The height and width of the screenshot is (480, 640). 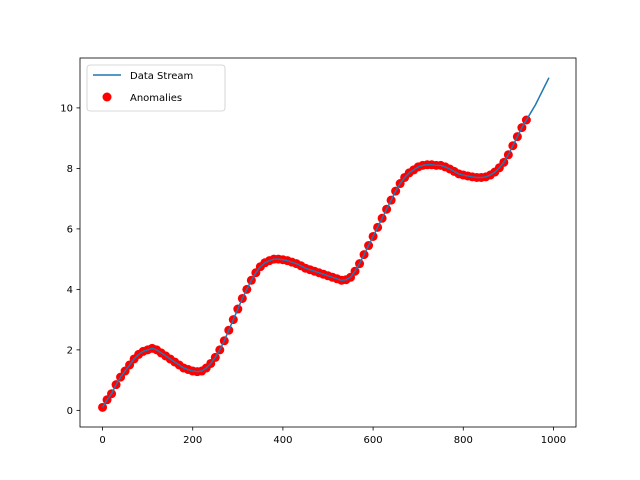 What do you see at coordinates (463, 440) in the screenshot?
I see `x-tick-label: 800` at bounding box center [463, 440].